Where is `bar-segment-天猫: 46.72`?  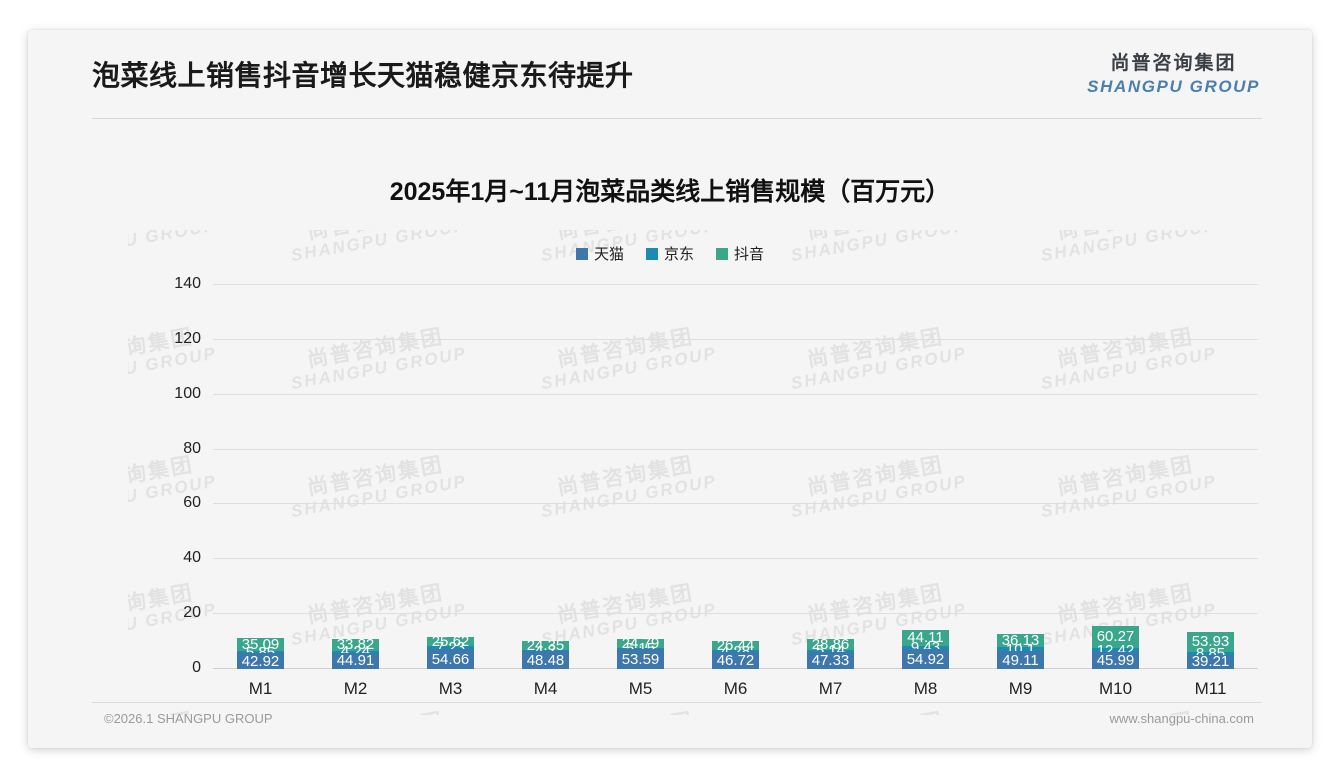
bar-segment-天猫: 46.72 is located at coordinates (735, 660).